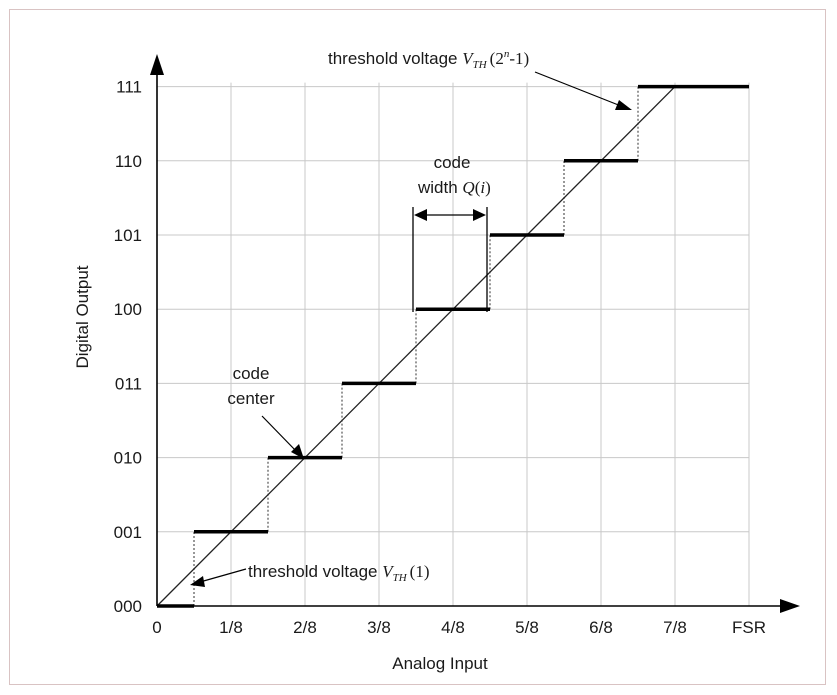 Image resolution: width=837 pixels, height=695 pixels. Describe the element at coordinates (453, 627) in the screenshot. I see `x-tick-label: 4/8` at that location.